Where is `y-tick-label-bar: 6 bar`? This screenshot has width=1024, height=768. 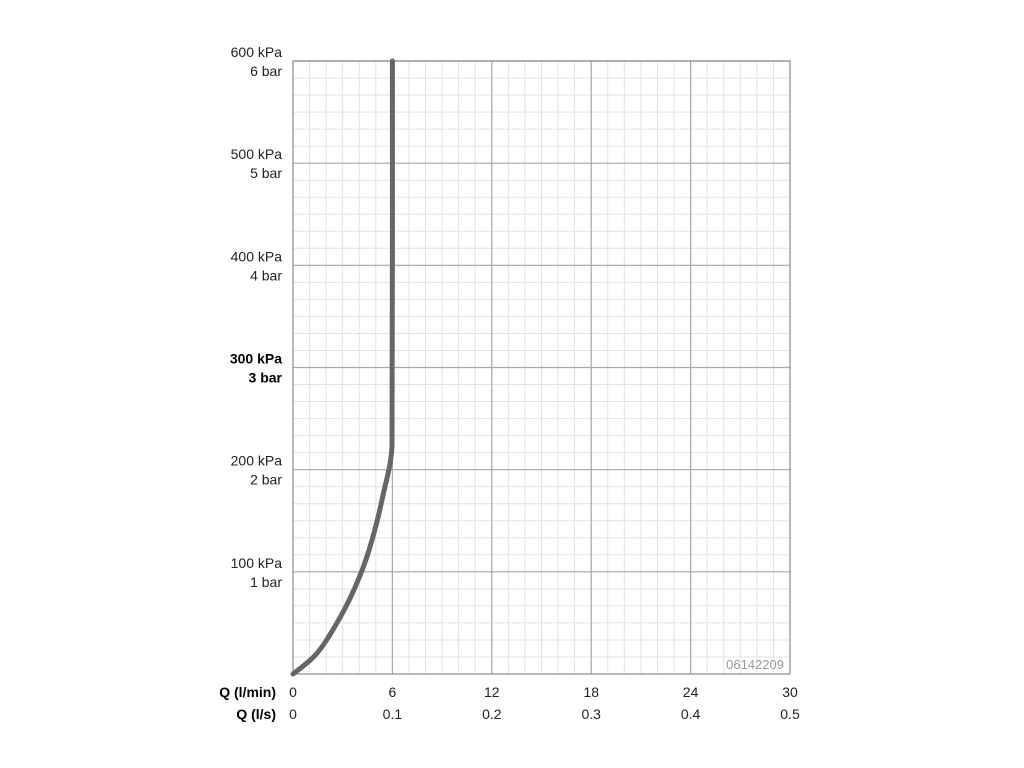
y-tick-label-bar: 6 bar is located at coordinates (266, 71).